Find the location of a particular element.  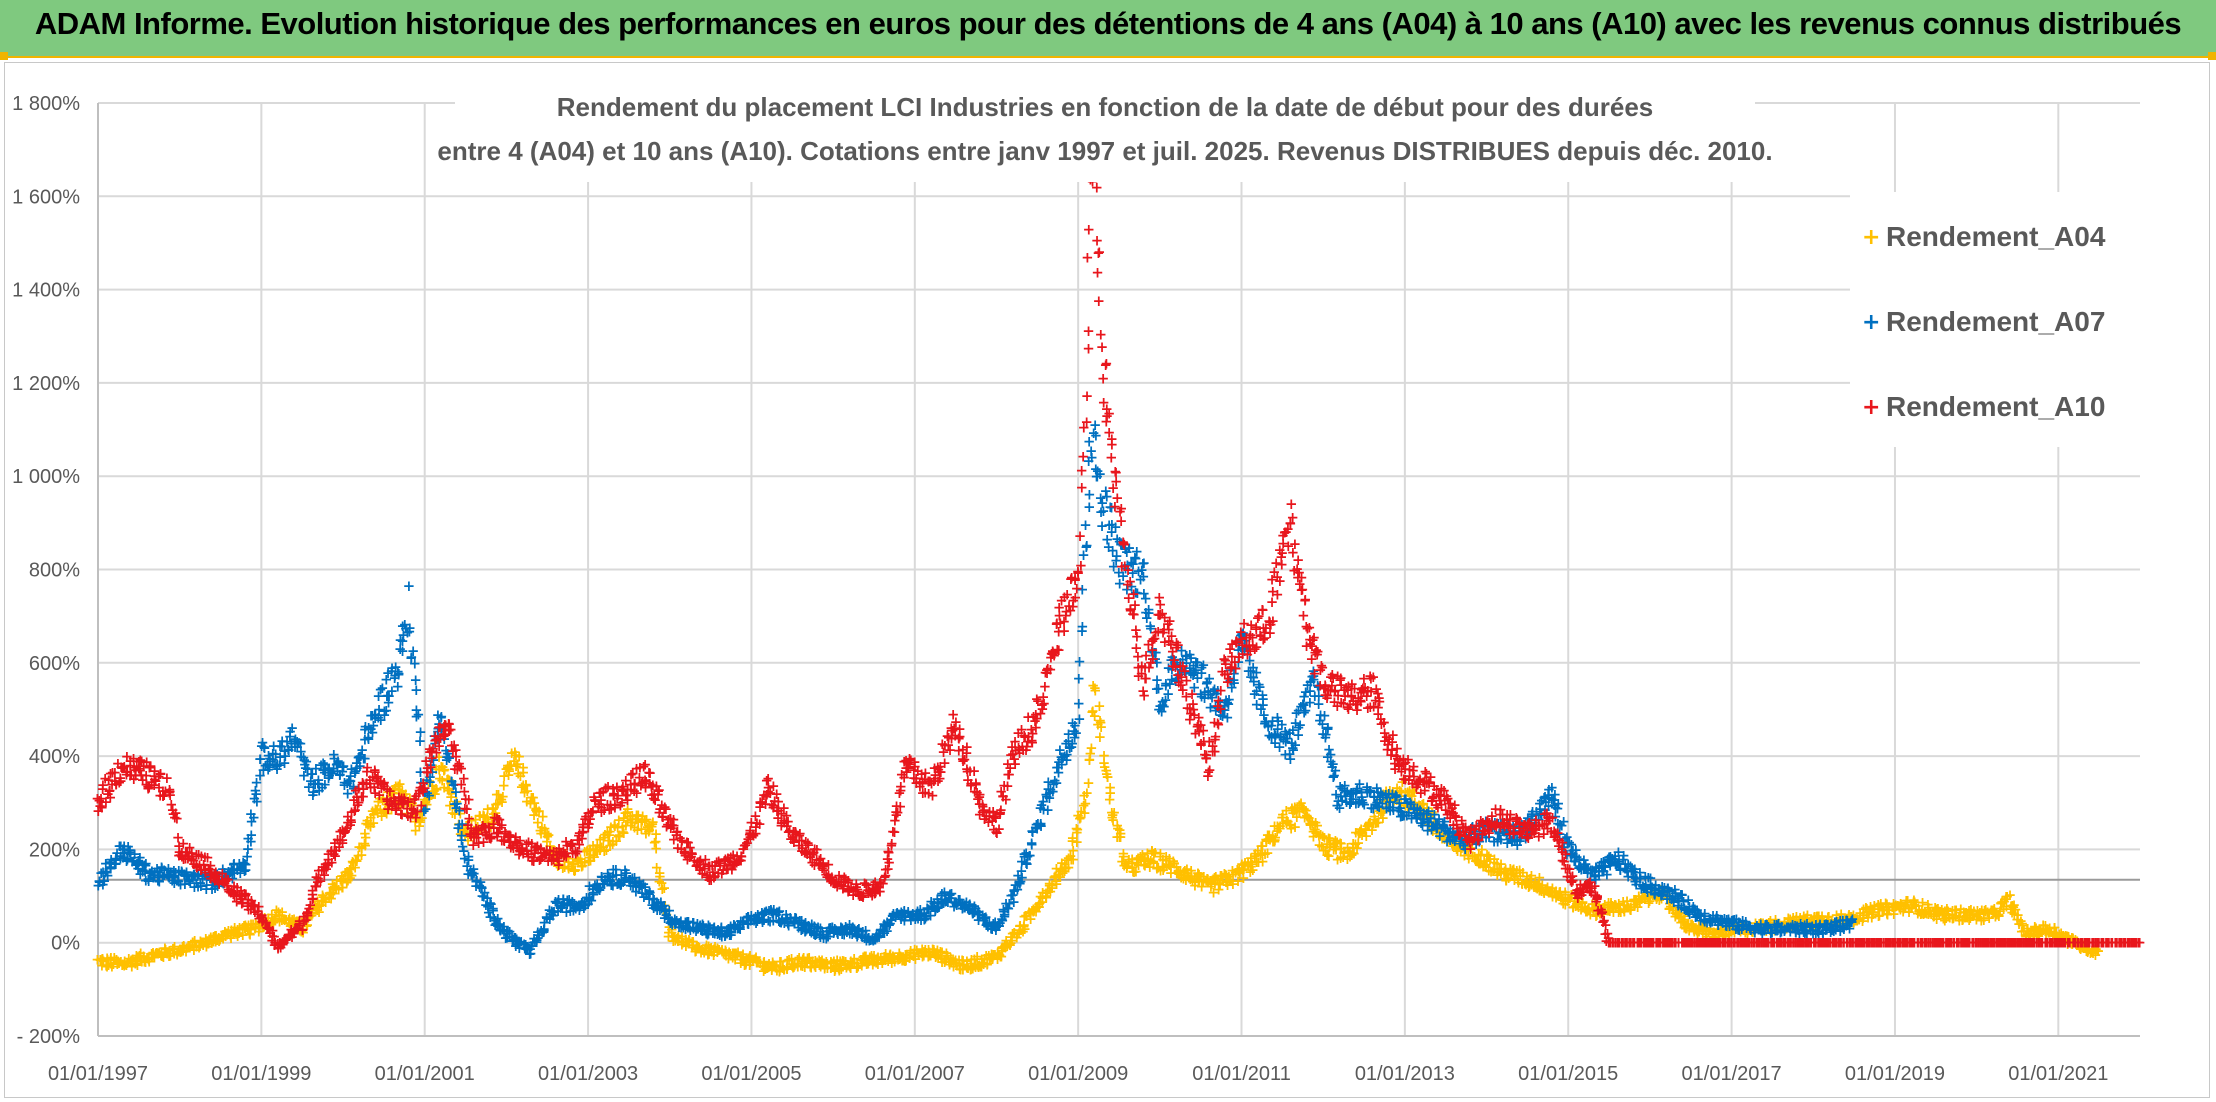

x-tick-label: 01/01/2009 is located at coordinates (1078, 1074).